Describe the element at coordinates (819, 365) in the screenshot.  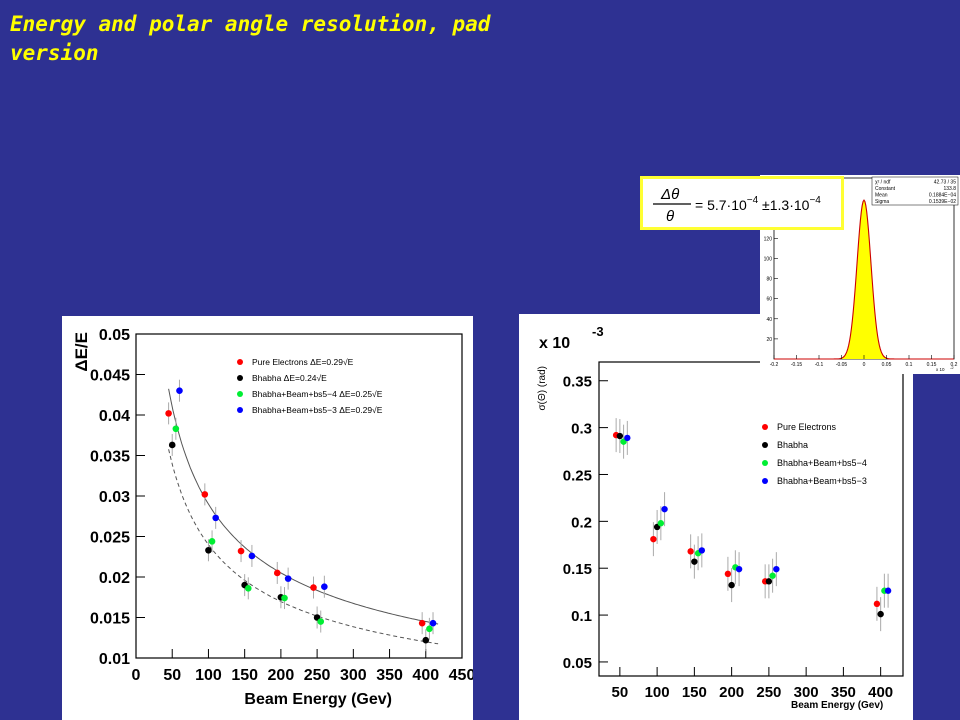
I see `x-tick-label: -0.1` at that location.